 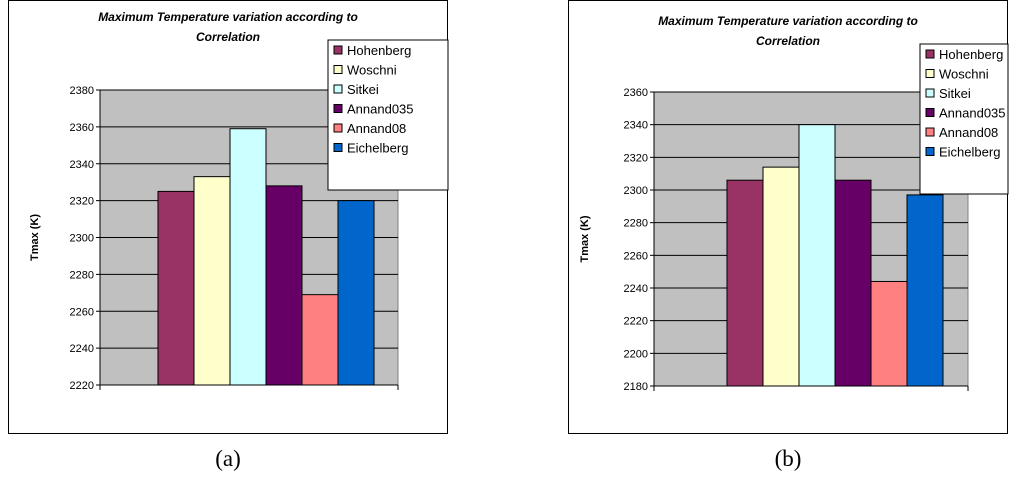 What do you see at coordinates (636, 387) in the screenshot?
I see `y-tick-label: 2180` at bounding box center [636, 387].